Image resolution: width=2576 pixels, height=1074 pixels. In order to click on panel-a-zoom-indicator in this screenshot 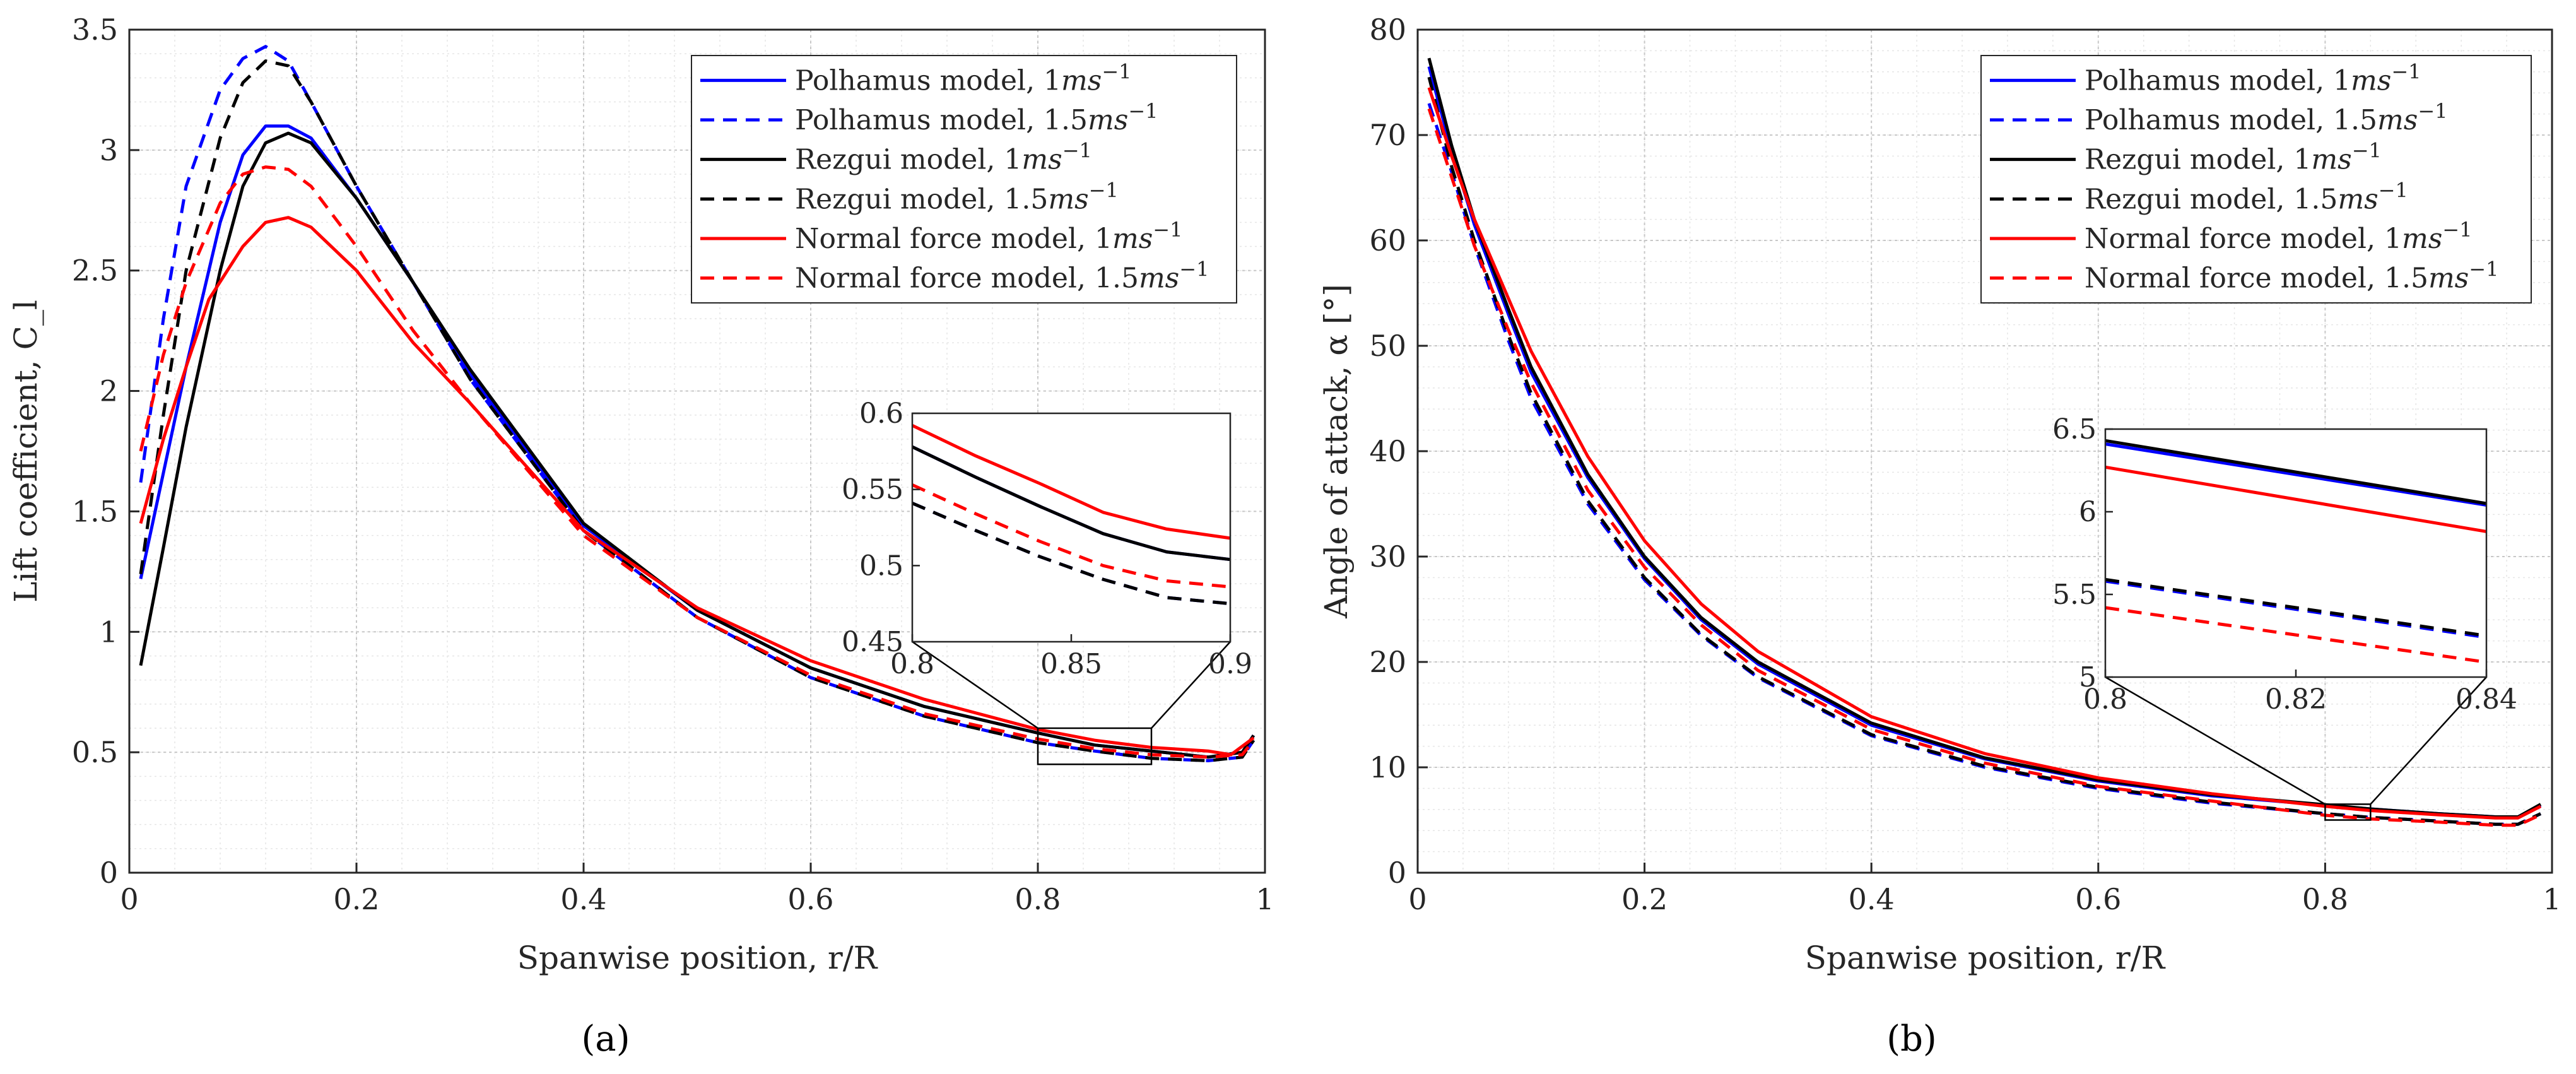, I will do `click(1071, 702)`.